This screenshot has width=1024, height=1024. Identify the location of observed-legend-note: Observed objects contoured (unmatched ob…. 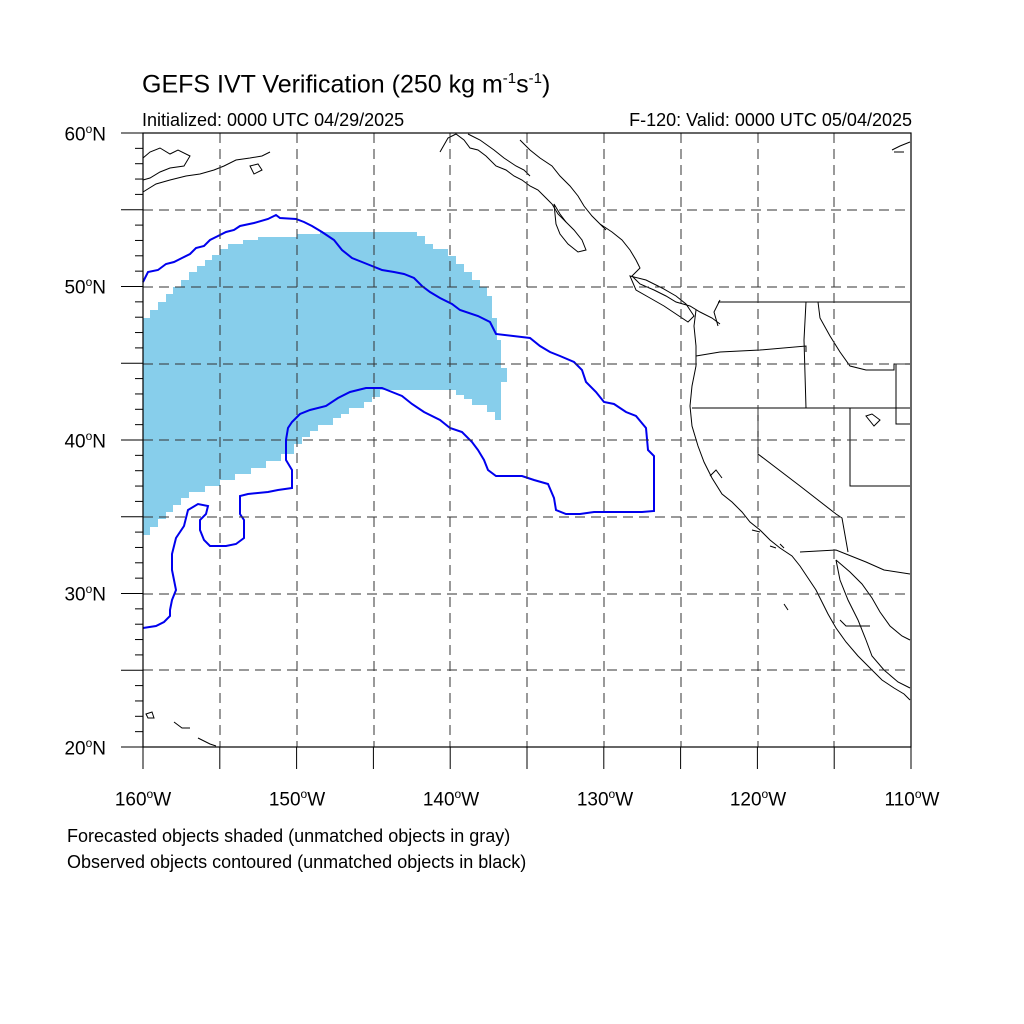
(297, 862).